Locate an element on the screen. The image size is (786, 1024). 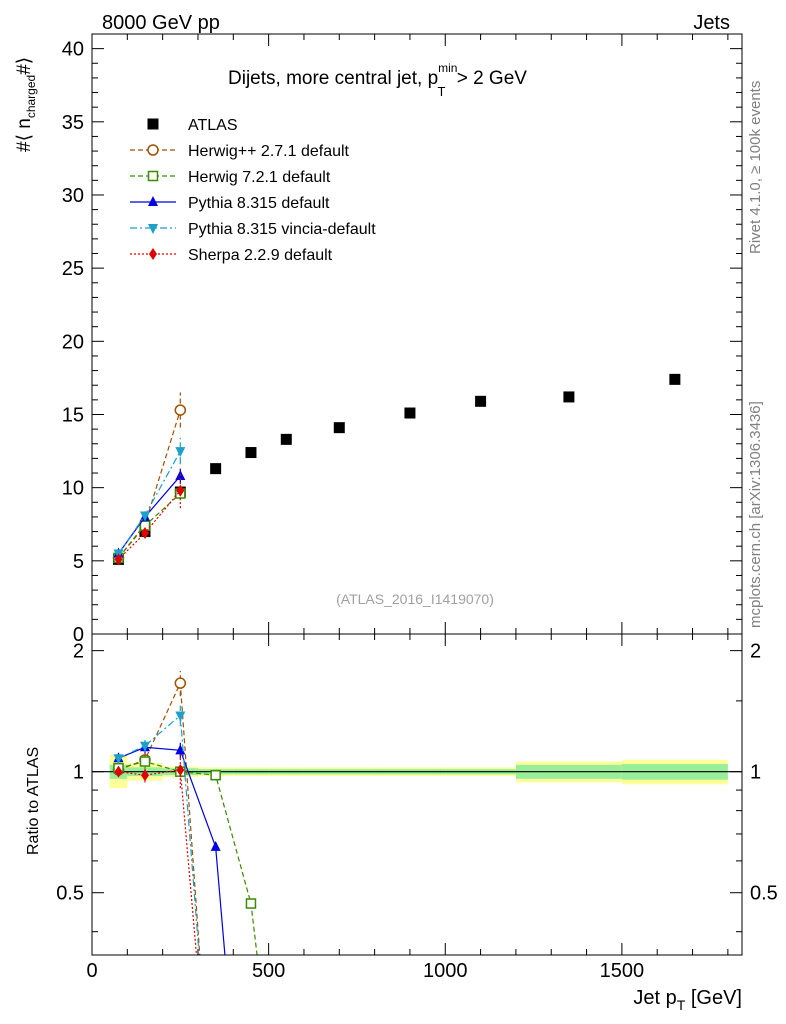
main-y-tick-label: 35 is located at coordinates (73, 123).